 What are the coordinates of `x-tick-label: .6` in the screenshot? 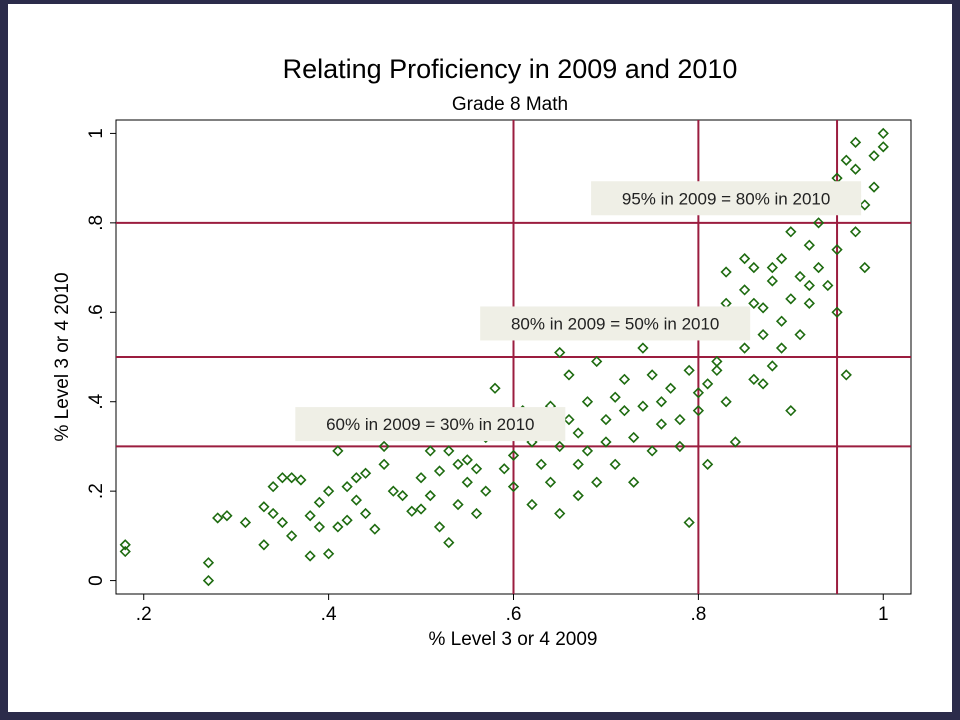 It's located at (514, 614).